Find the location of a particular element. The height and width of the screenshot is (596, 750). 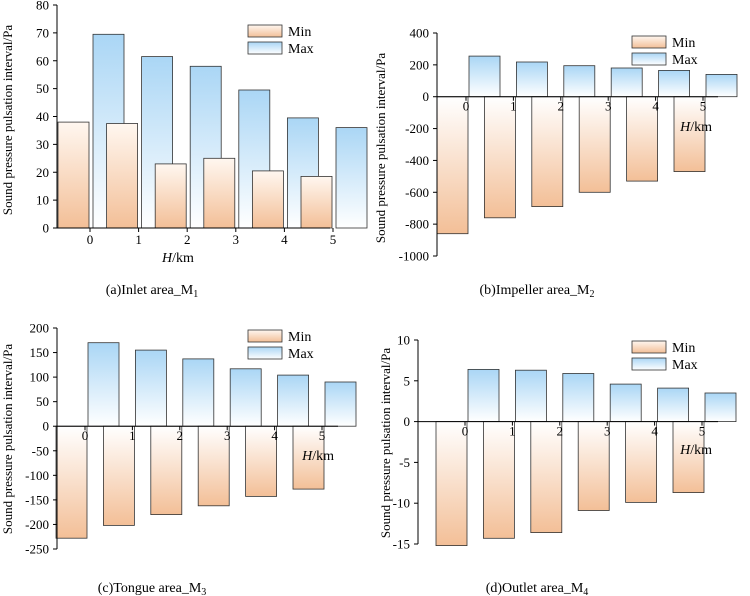

y-tick-label: 5 is located at coordinates (407, 380).